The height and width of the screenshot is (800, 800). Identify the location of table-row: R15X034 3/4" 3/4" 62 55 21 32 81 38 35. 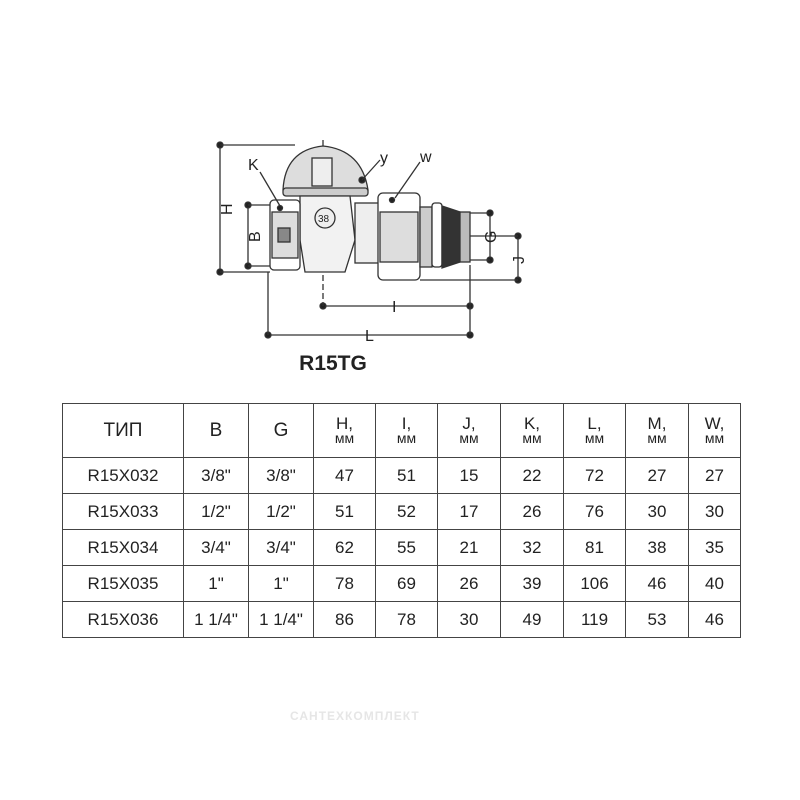
(401, 547).